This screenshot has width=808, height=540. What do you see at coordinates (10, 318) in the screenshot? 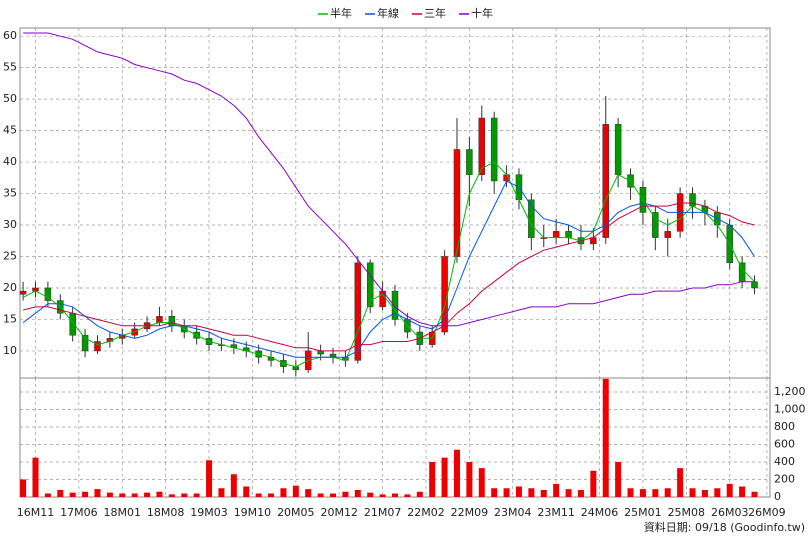
I see `y-tick-label: 15` at bounding box center [10, 318].